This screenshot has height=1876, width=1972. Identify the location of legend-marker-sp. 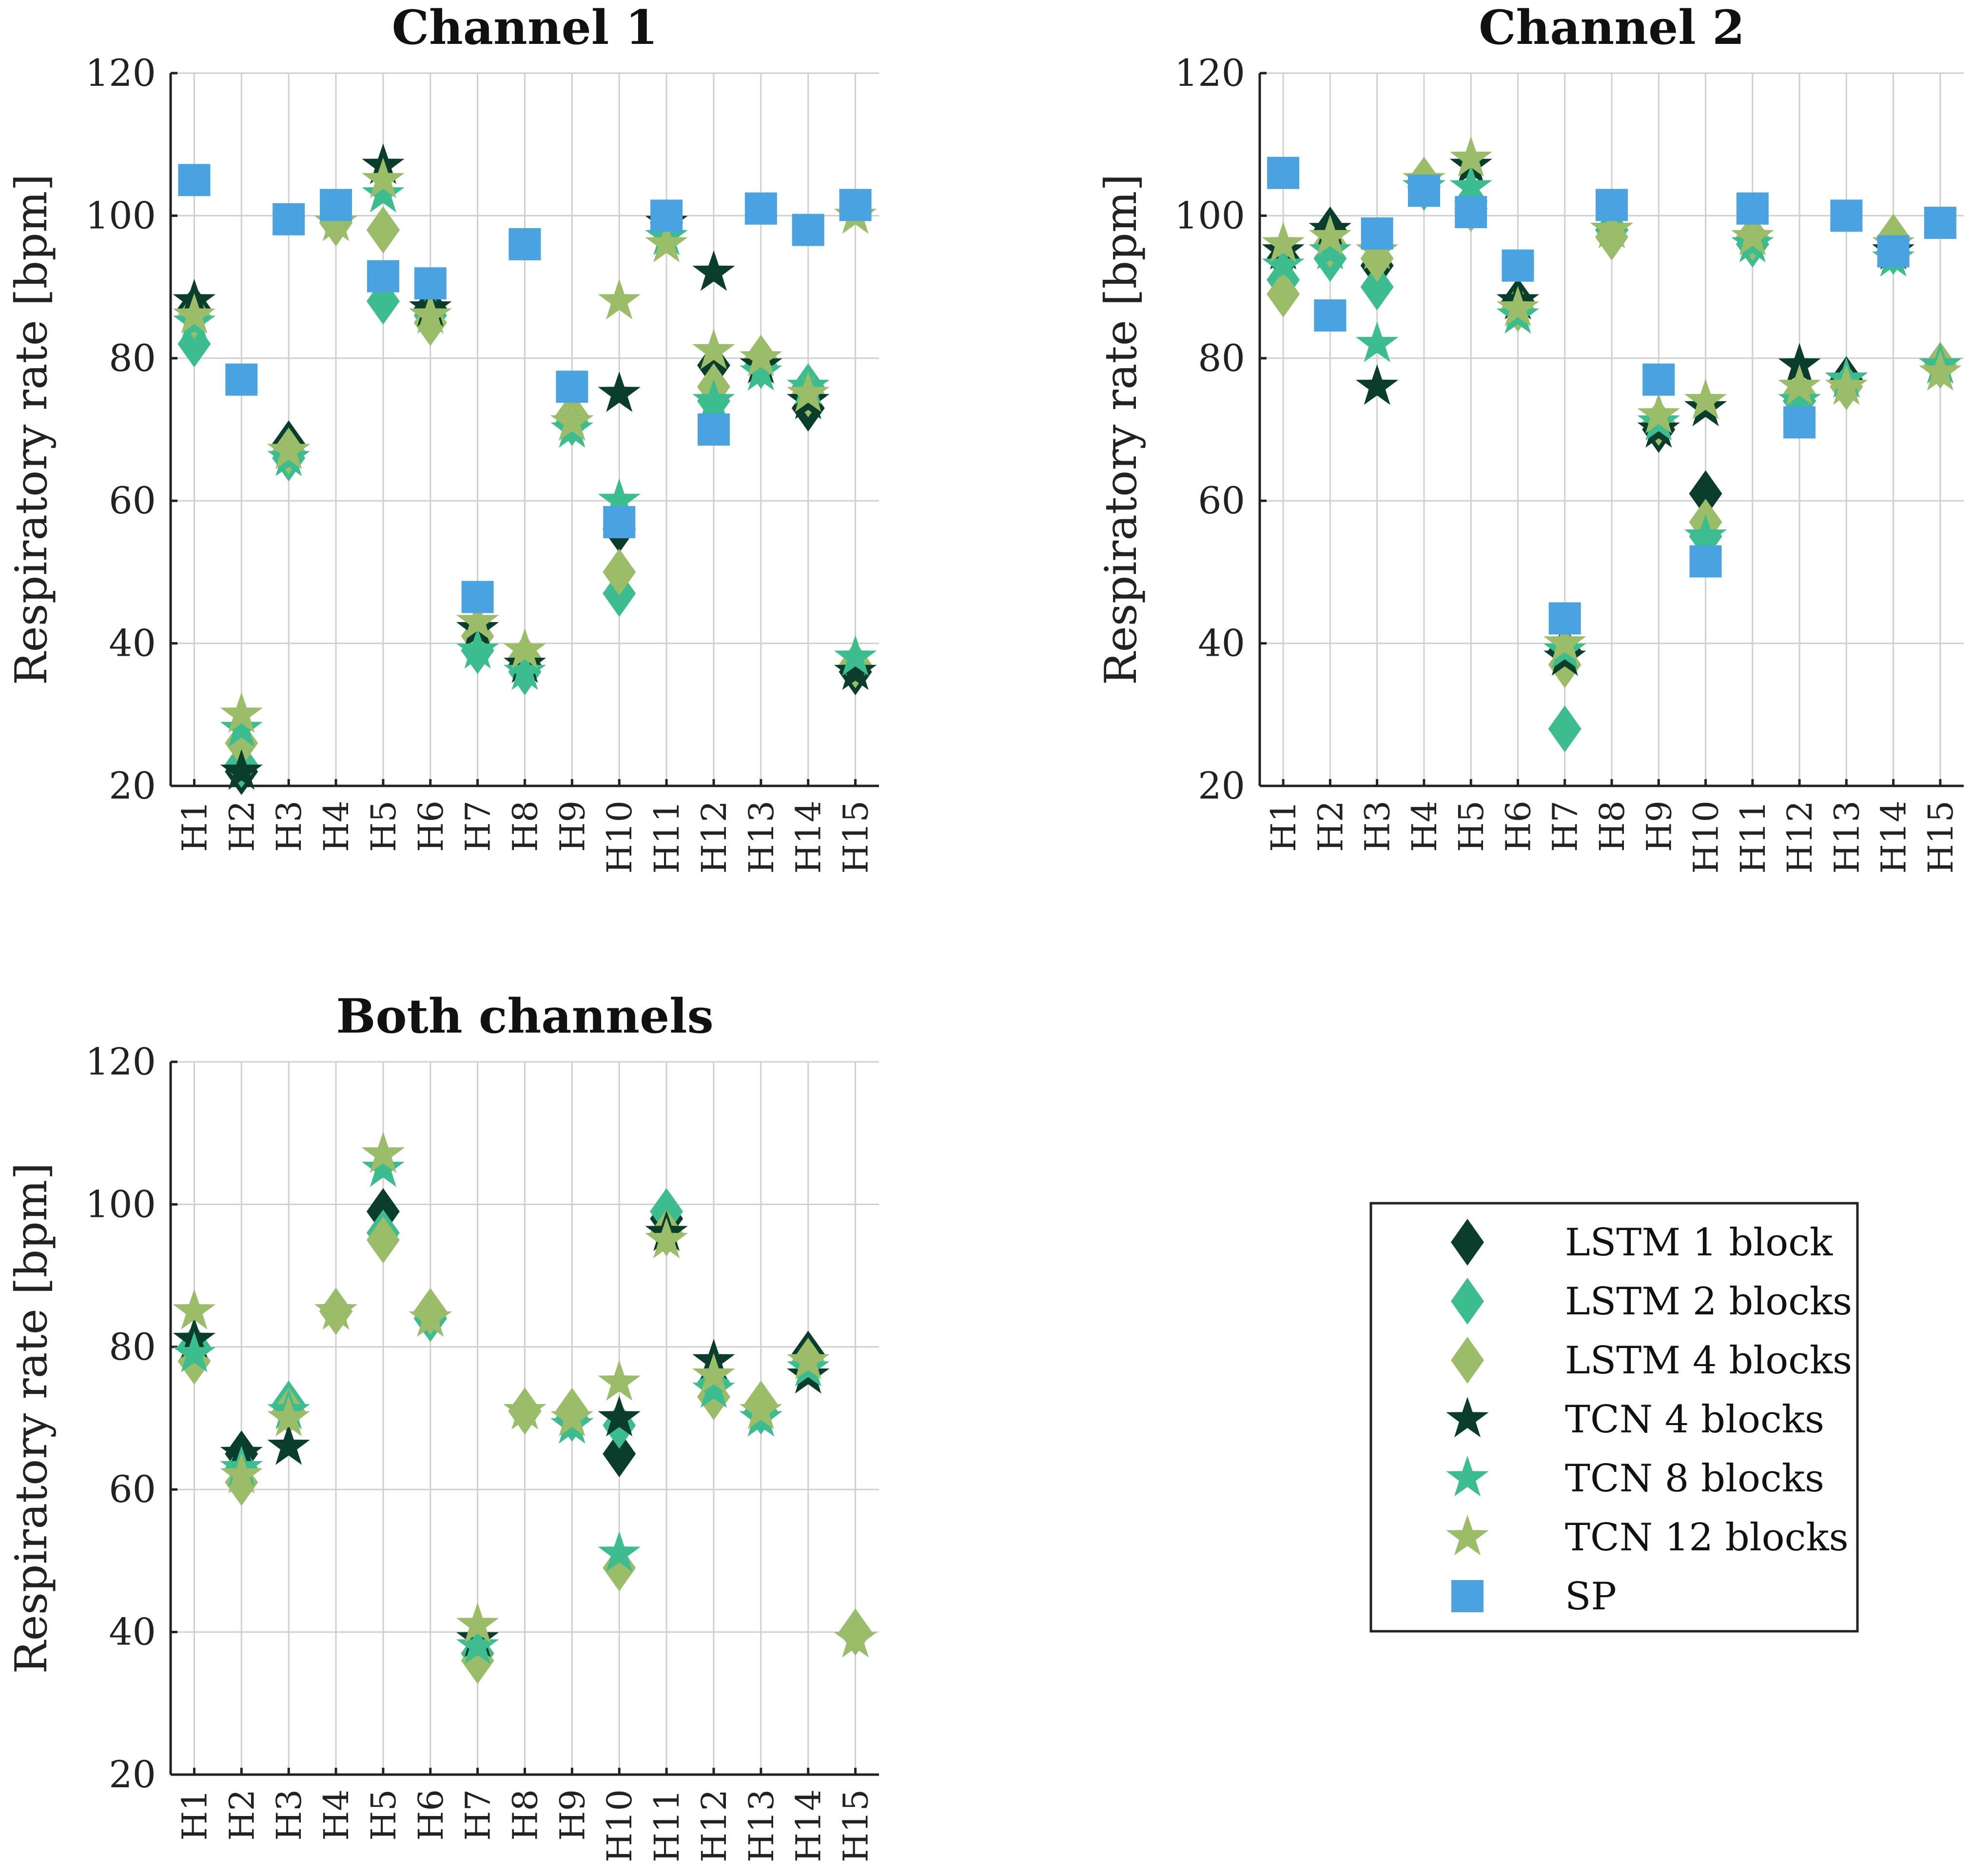
(1467, 1596).